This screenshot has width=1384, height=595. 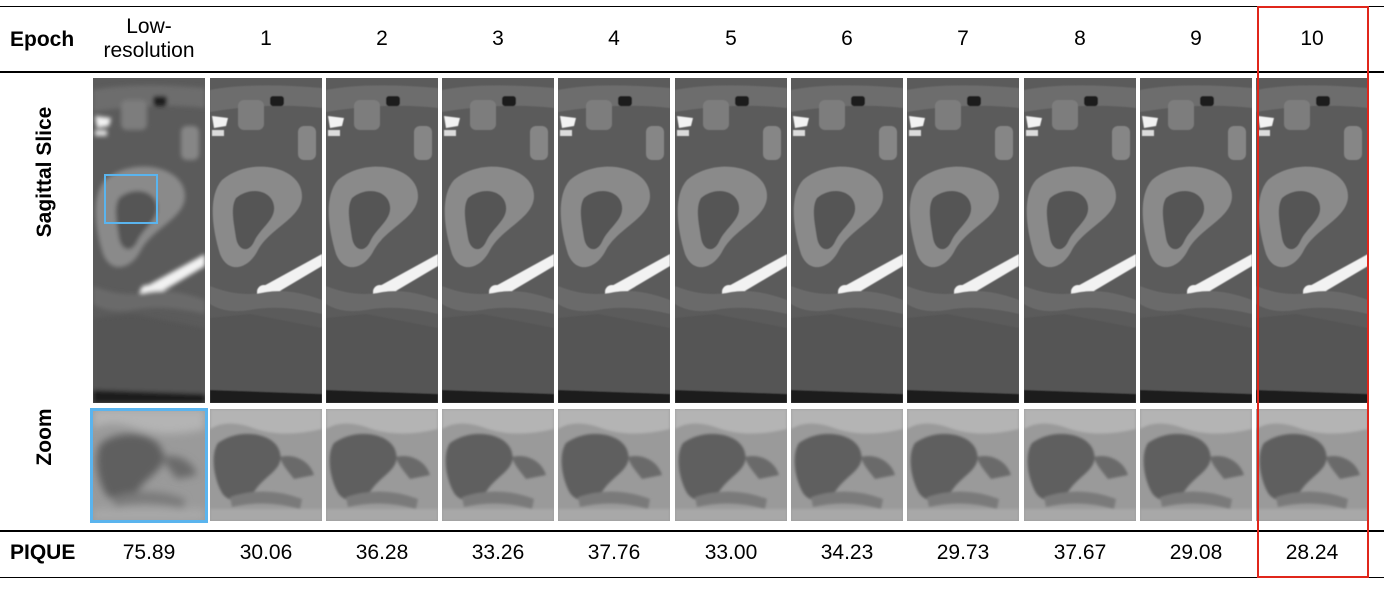 What do you see at coordinates (692, 6) in the screenshot?
I see `top-rule` at bounding box center [692, 6].